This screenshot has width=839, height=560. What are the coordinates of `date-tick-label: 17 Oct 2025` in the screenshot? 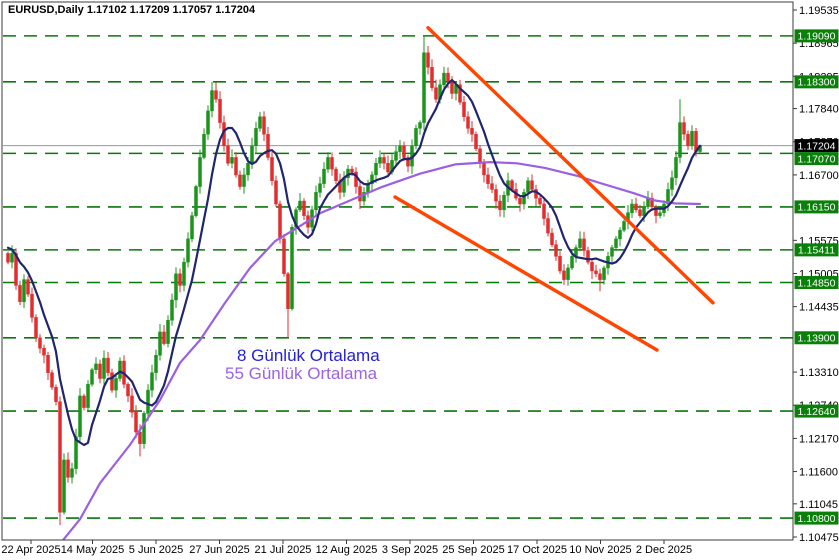 It's located at (537, 550).